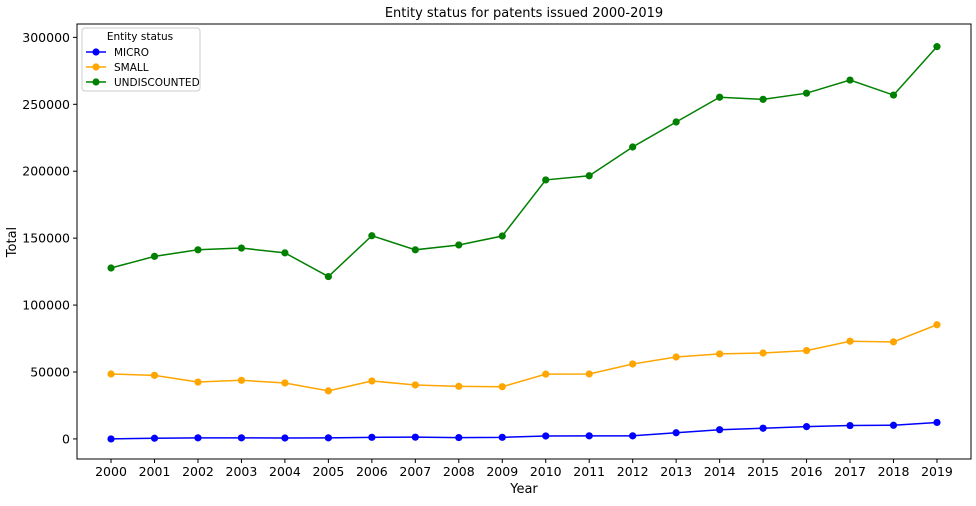 The height and width of the screenshot is (506, 976). What do you see at coordinates (285, 471) in the screenshot?
I see `x-tick-label: 2004` at bounding box center [285, 471].